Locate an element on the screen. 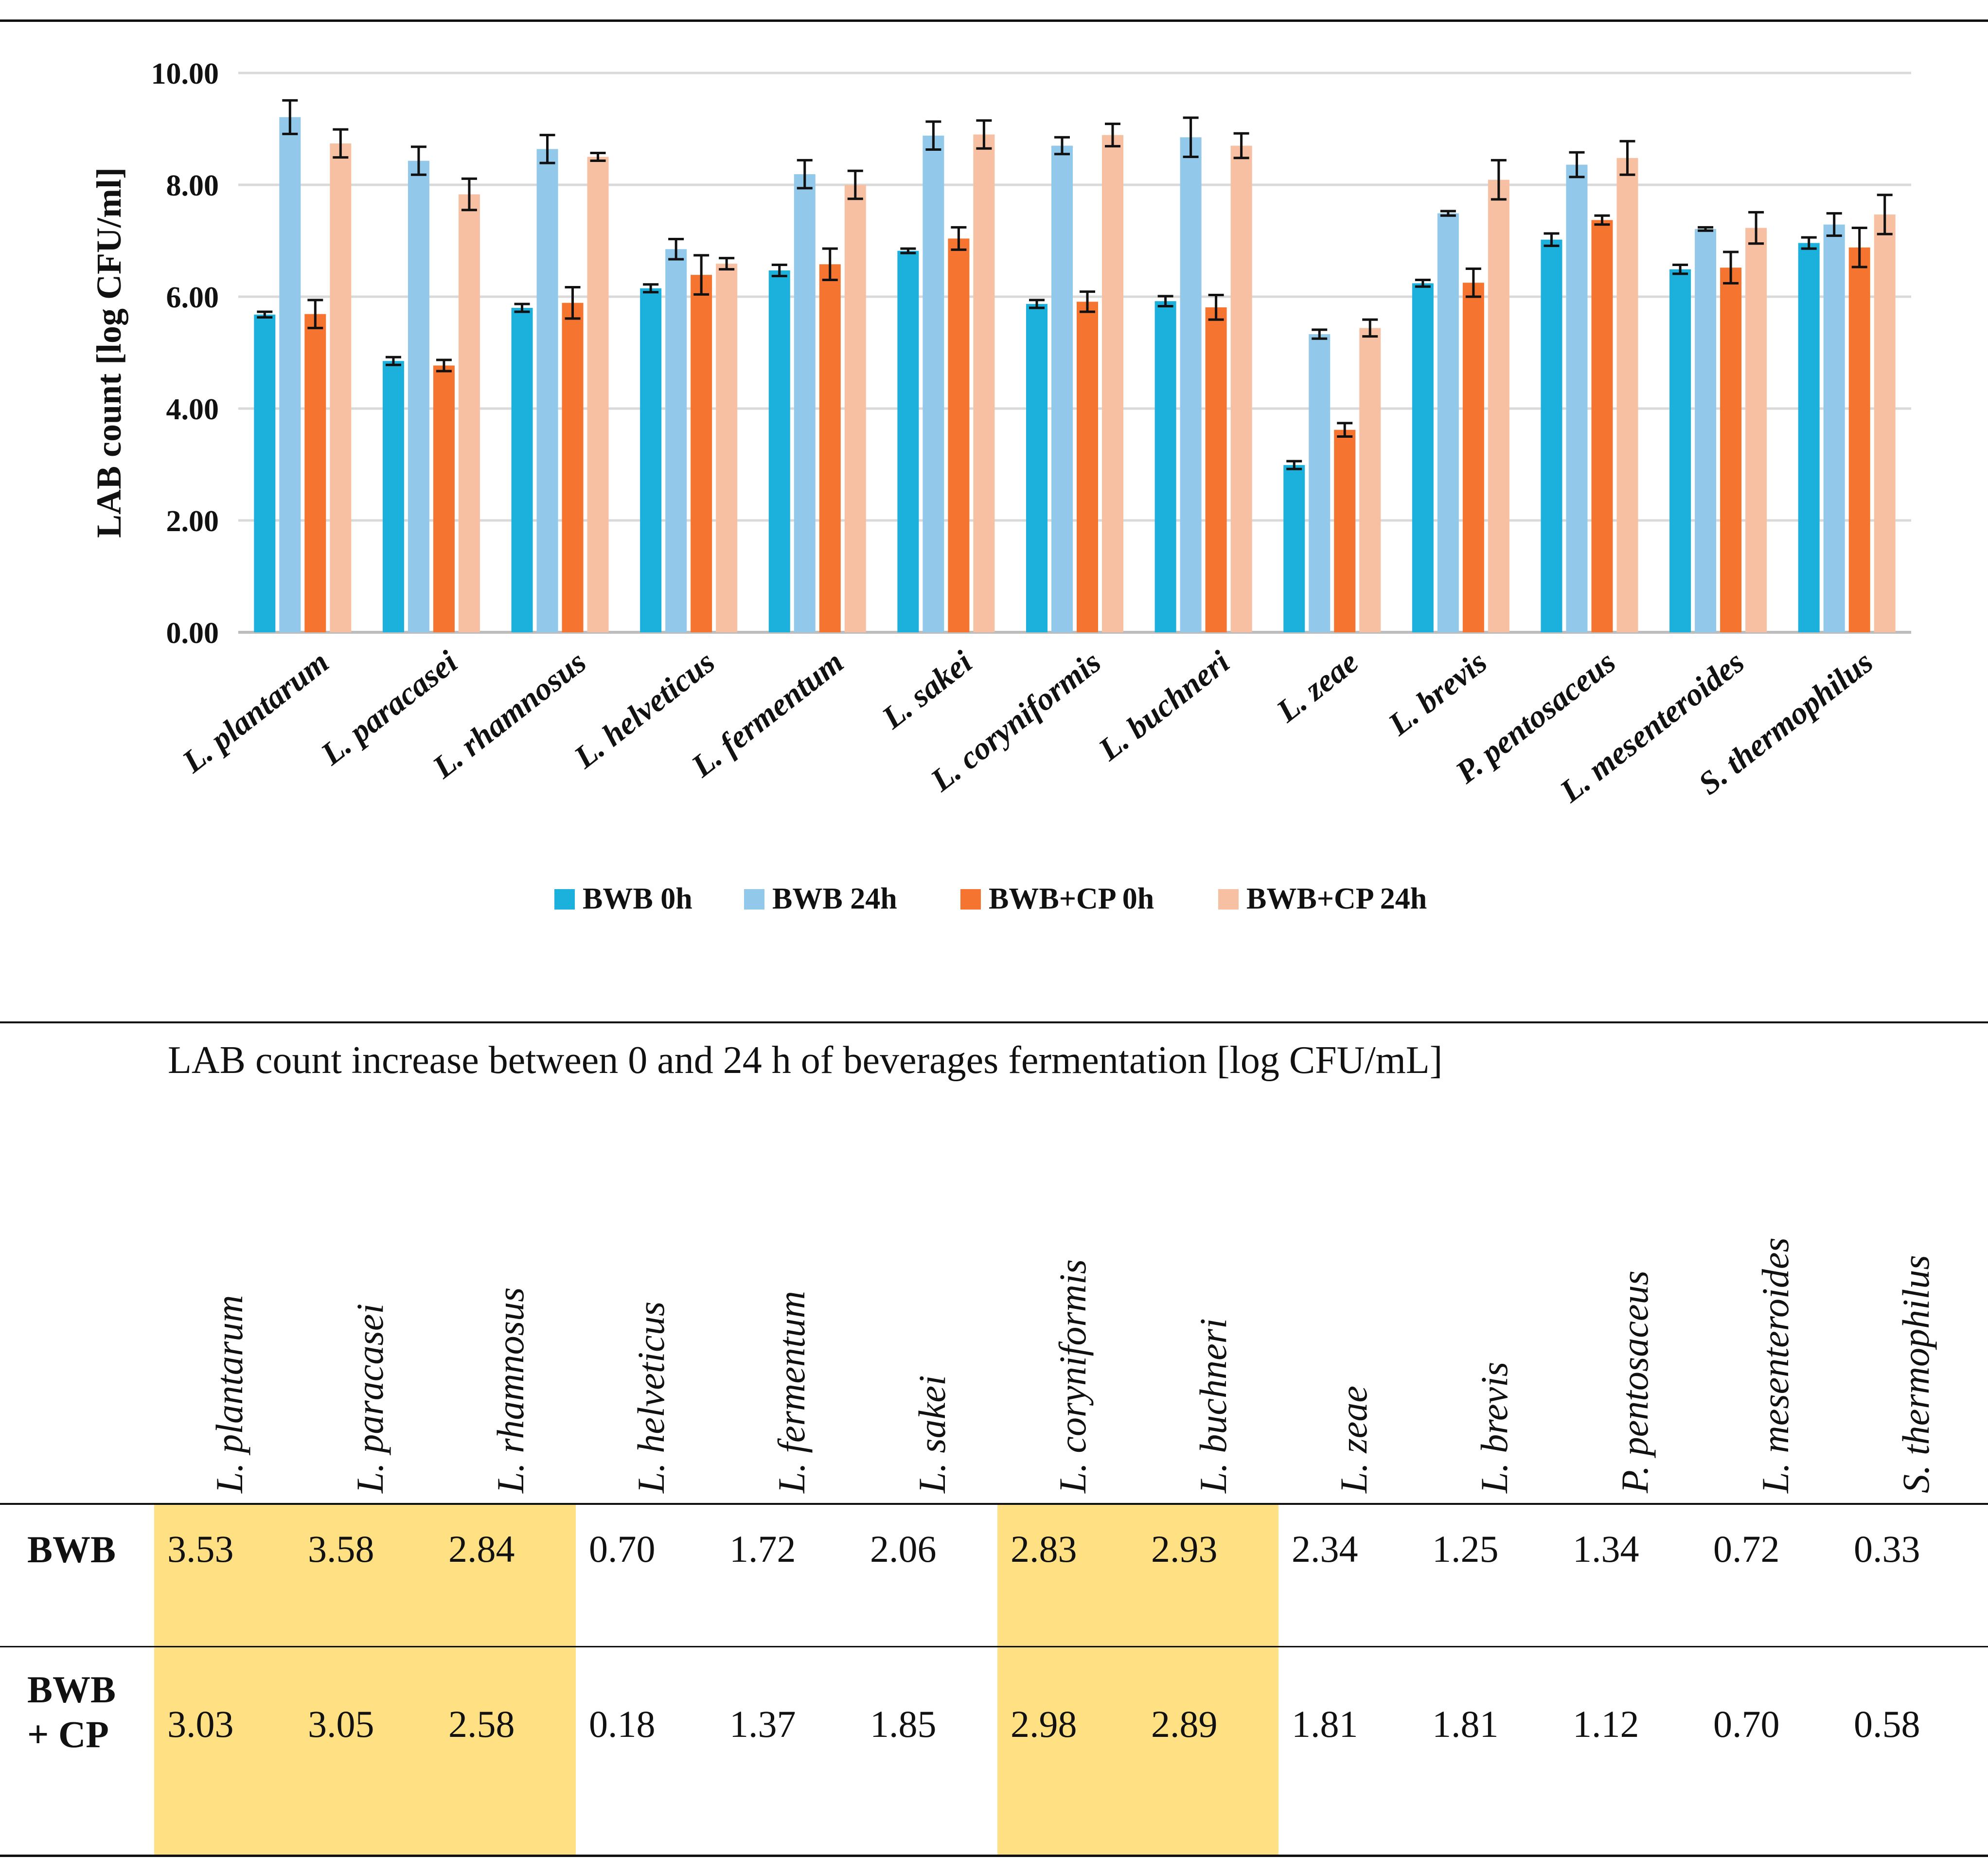 This screenshot has width=1988, height=1875. table-cell: 1.37 is located at coordinates (762, 1724).